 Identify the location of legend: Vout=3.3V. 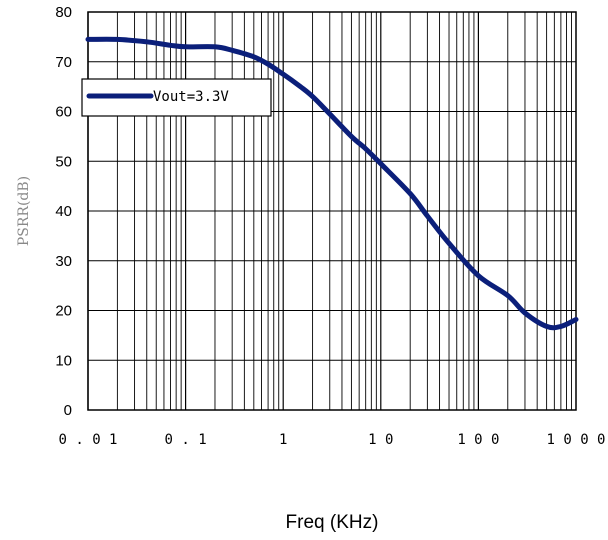
(176, 97).